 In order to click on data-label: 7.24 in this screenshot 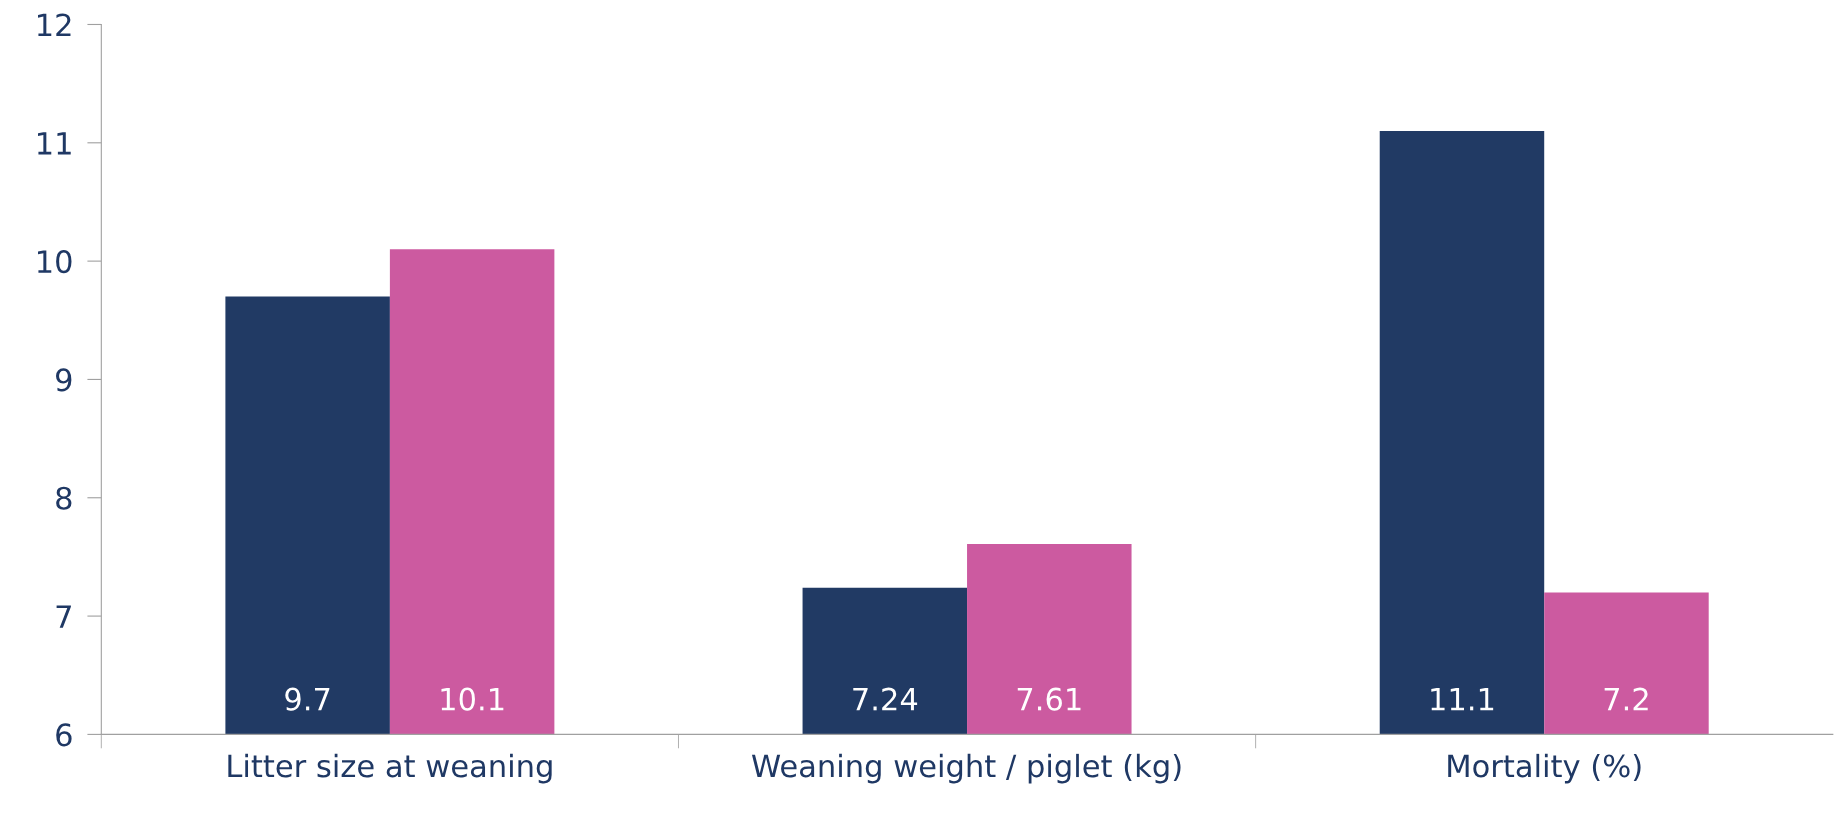, I will do `click(885, 699)`.